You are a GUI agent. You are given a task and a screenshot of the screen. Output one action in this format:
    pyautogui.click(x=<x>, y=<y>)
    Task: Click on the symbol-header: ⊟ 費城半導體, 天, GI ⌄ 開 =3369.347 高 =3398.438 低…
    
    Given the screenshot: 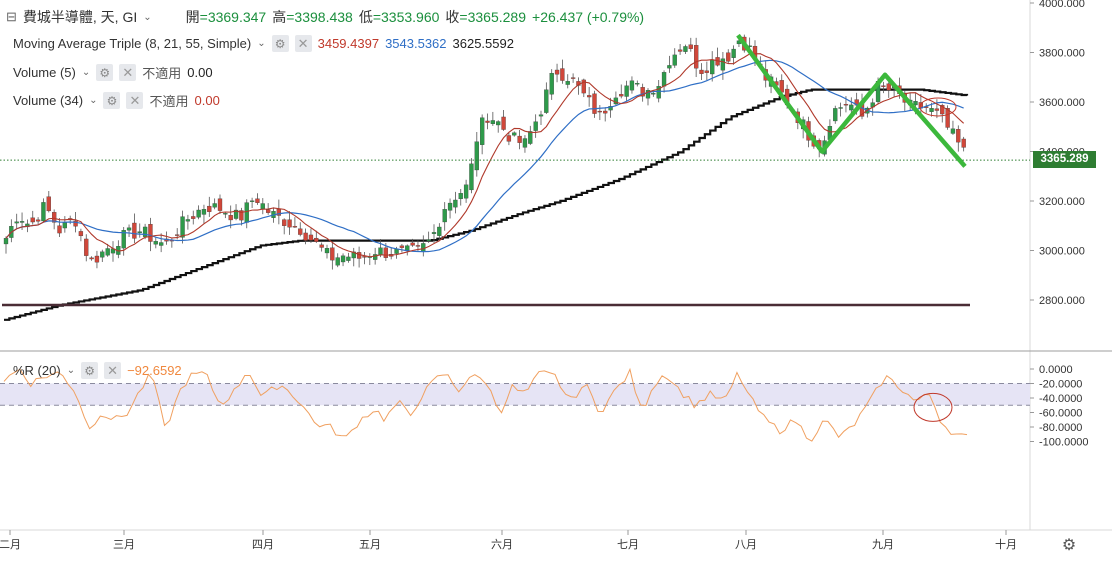 What is the action you would take?
    pyautogui.click(x=325, y=17)
    